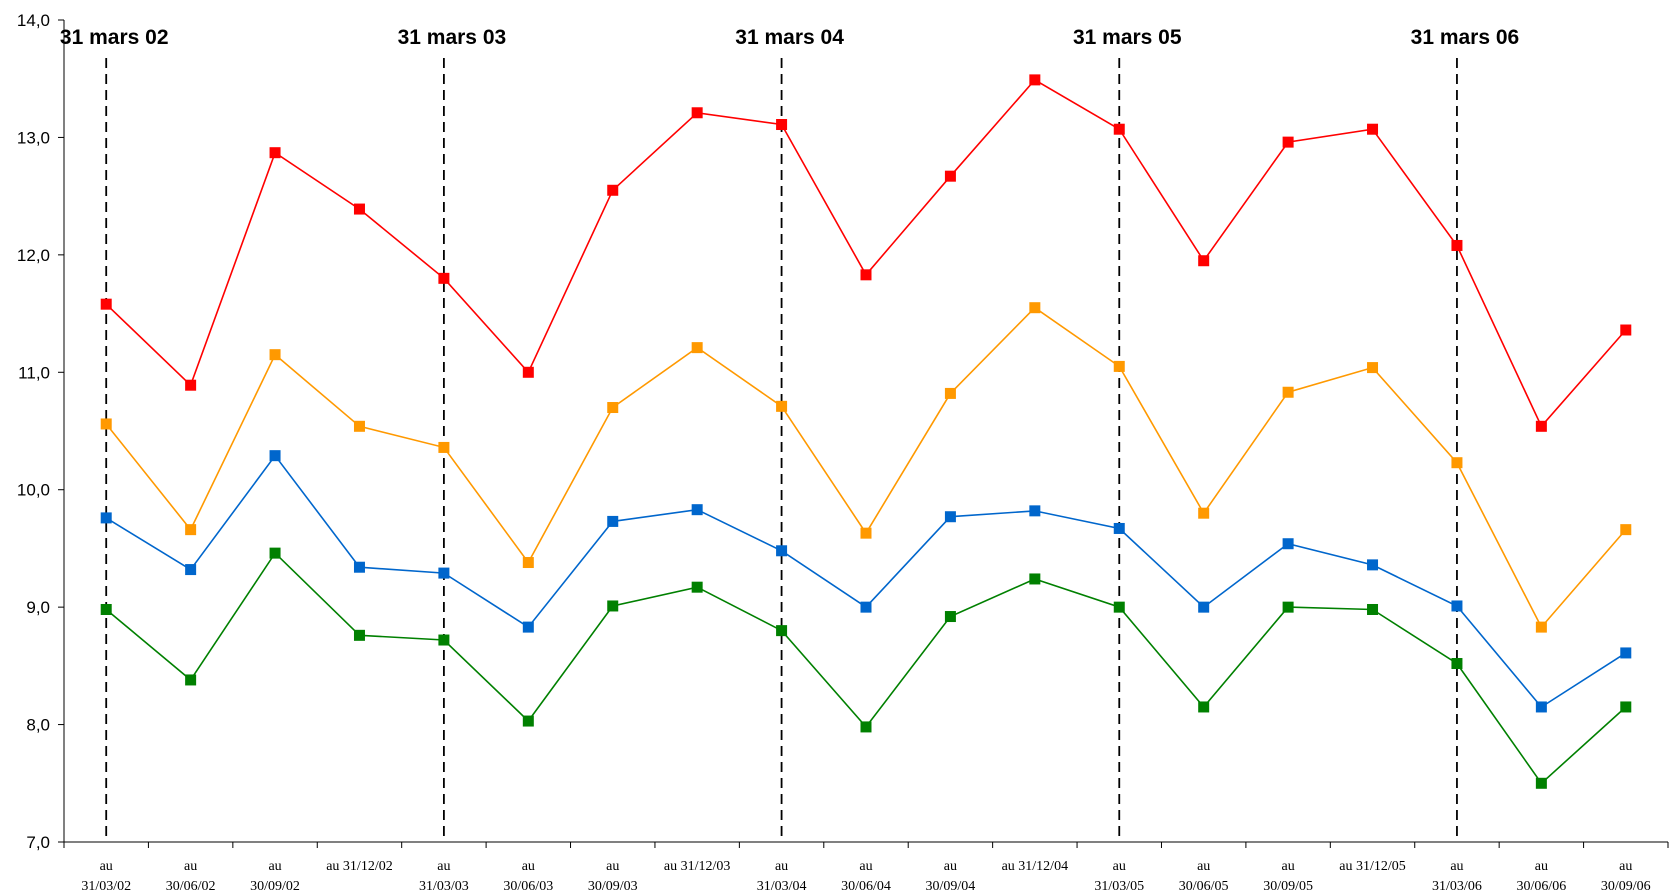 The image size is (1673, 893). What do you see at coordinates (1626, 876) in the screenshot?
I see `x-tick-label: au 30/09/06` at bounding box center [1626, 876].